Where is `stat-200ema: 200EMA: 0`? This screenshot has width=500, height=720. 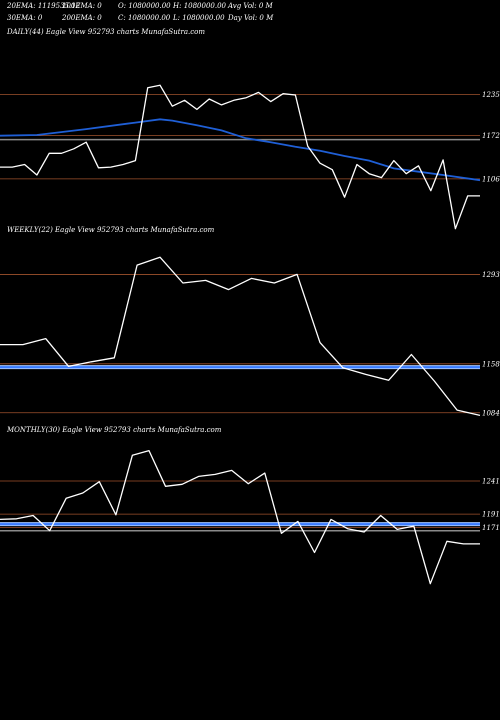
stat-200ema: 200EMA: 0 is located at coordinates (82, 18).